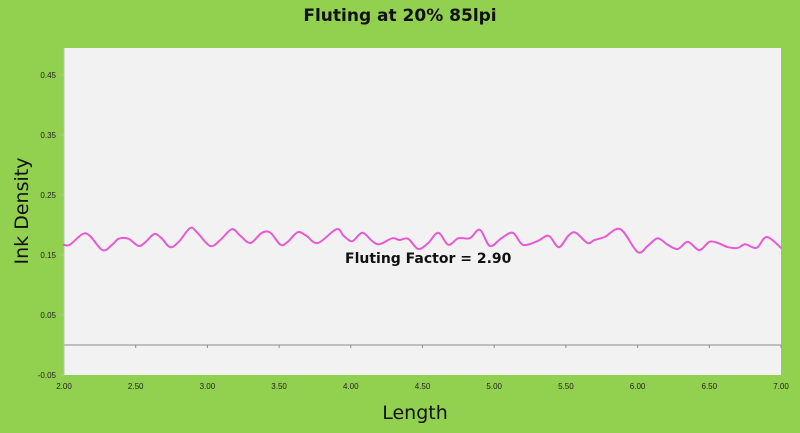  I want to click on x-tick-label: 6.50, so click(710, 386).